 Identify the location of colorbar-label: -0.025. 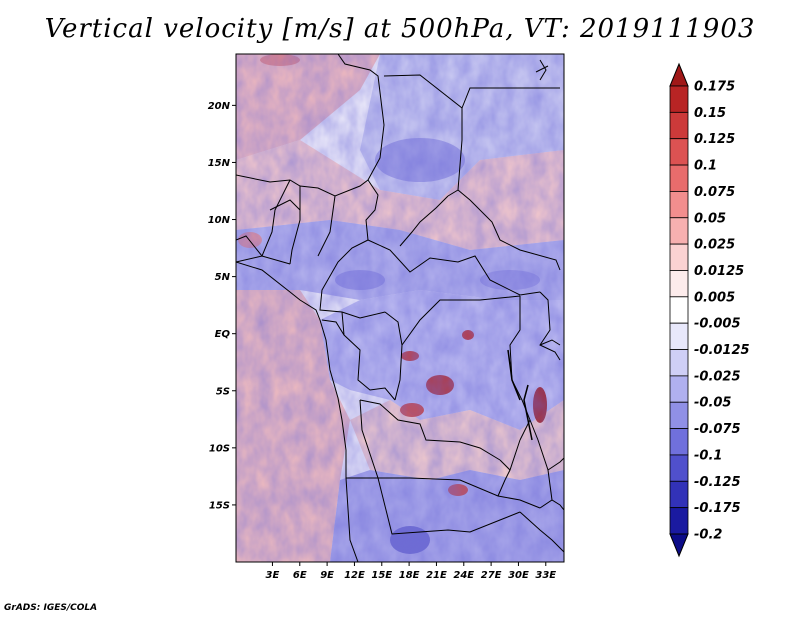
(717, 376).